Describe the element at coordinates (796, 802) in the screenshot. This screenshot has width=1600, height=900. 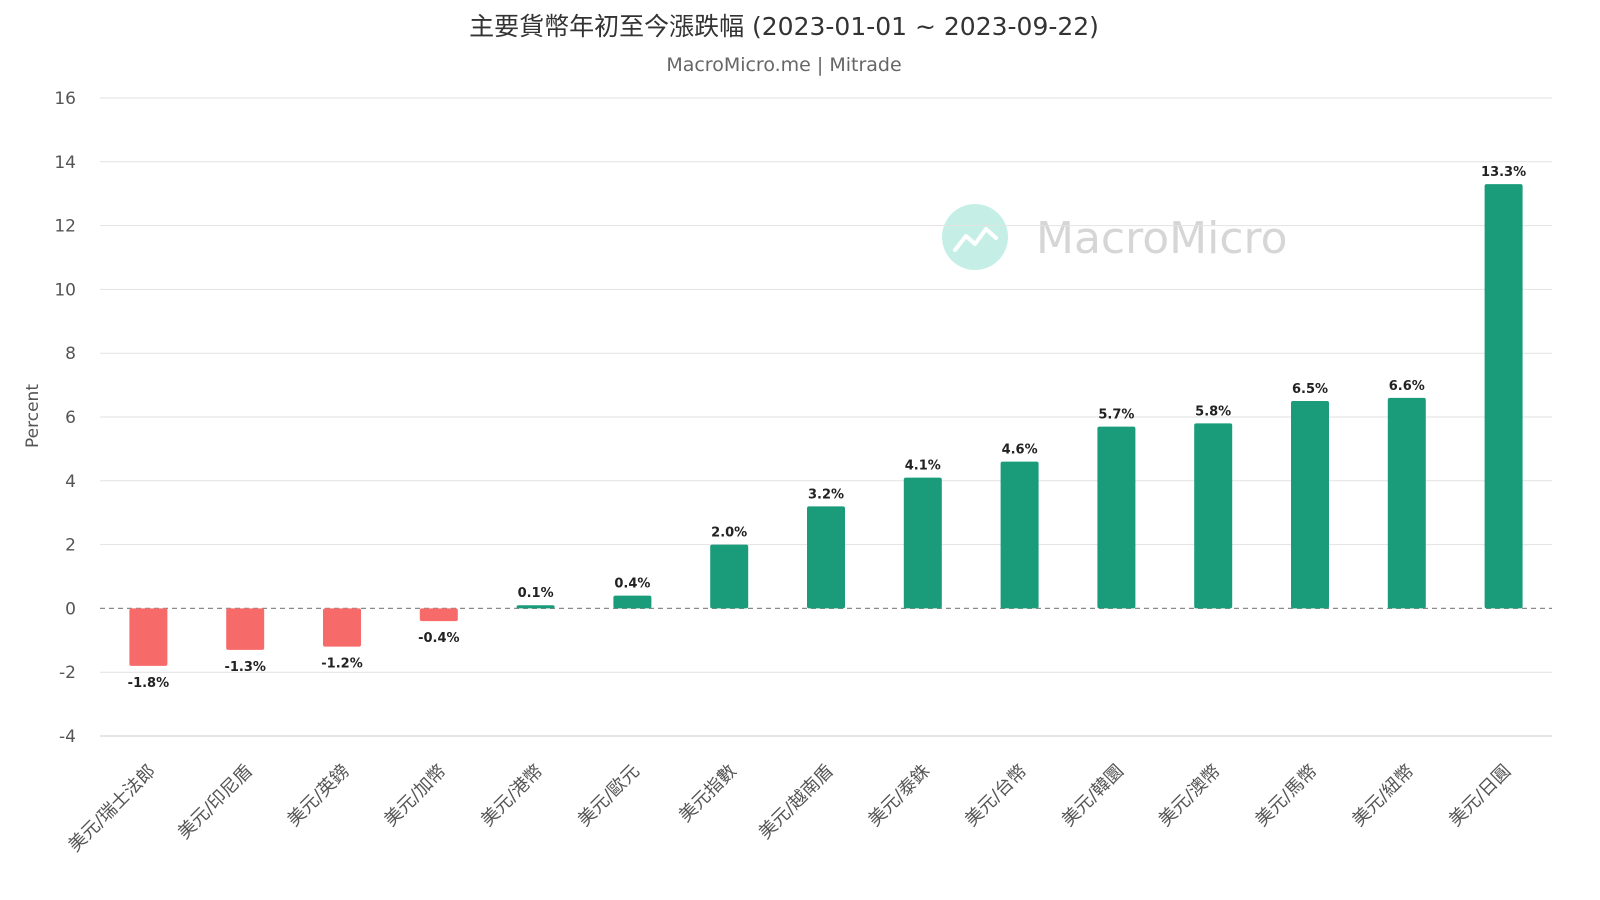
I see `x-tick-label: 美元/越南盾` at that location.